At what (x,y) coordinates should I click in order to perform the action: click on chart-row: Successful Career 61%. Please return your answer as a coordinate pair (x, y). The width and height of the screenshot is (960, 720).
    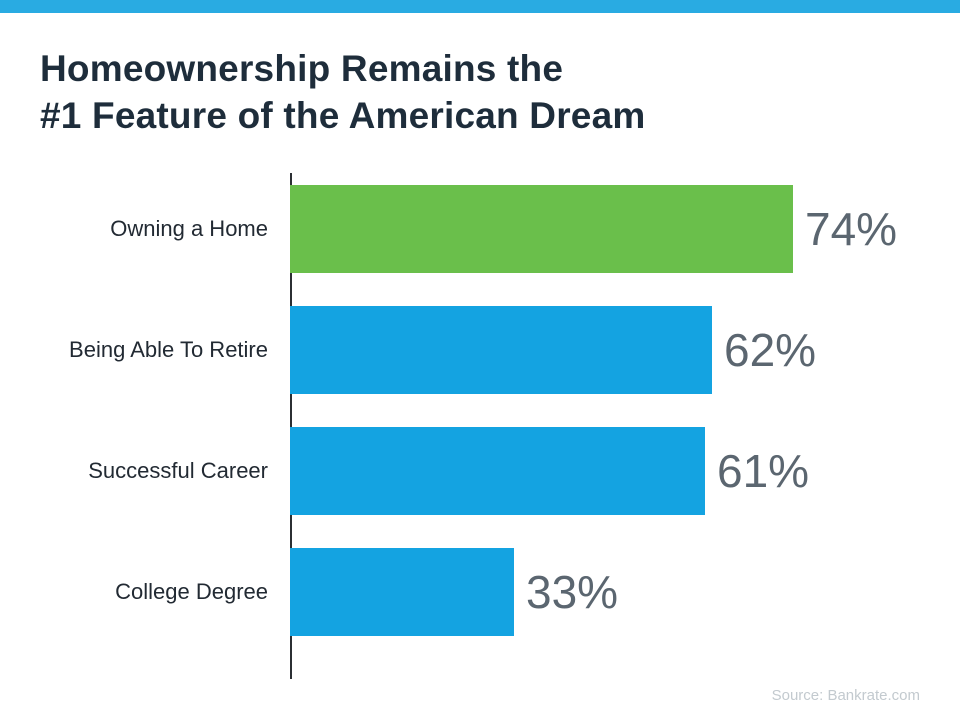
    Looking at the image, I should click on (480, 471).